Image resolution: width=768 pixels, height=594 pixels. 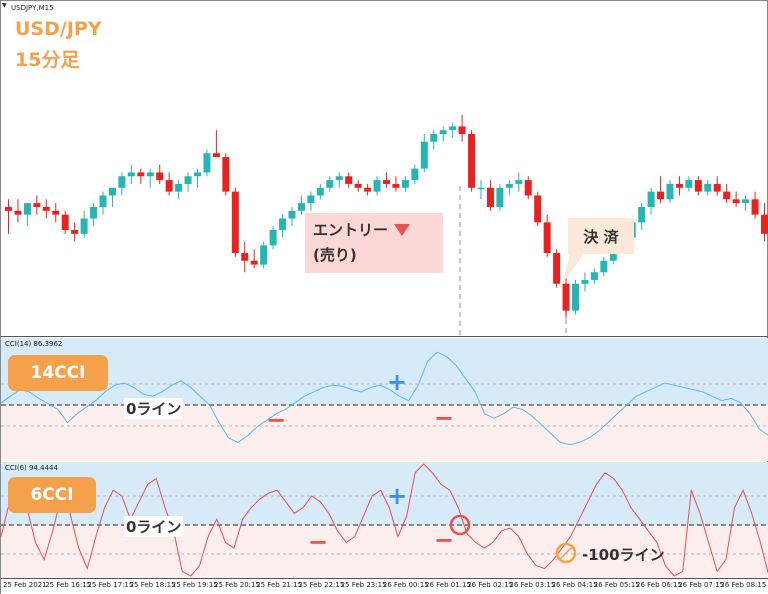 What do you see at coordinates (397, 496) in the screenshot?
I see `cci6-plus-sign: +` at bounding box center [397, 496].